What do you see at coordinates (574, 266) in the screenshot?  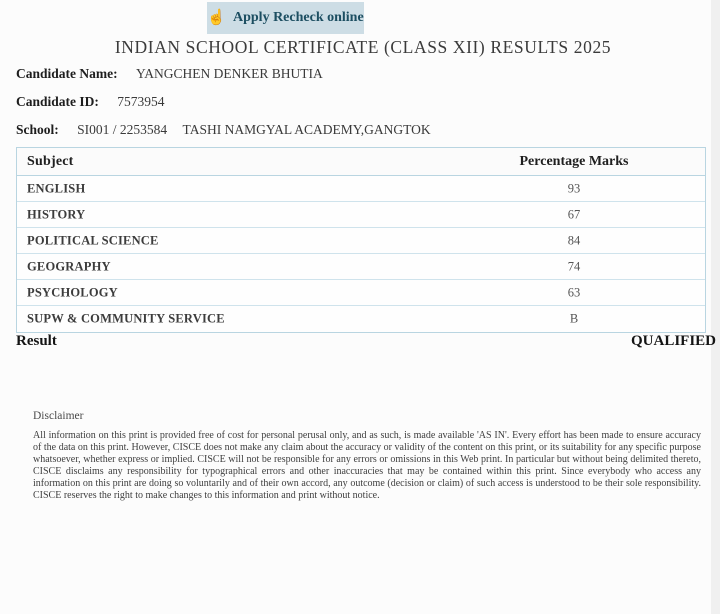 I see `marks-cell: 74` at bounding box center [574, 266].